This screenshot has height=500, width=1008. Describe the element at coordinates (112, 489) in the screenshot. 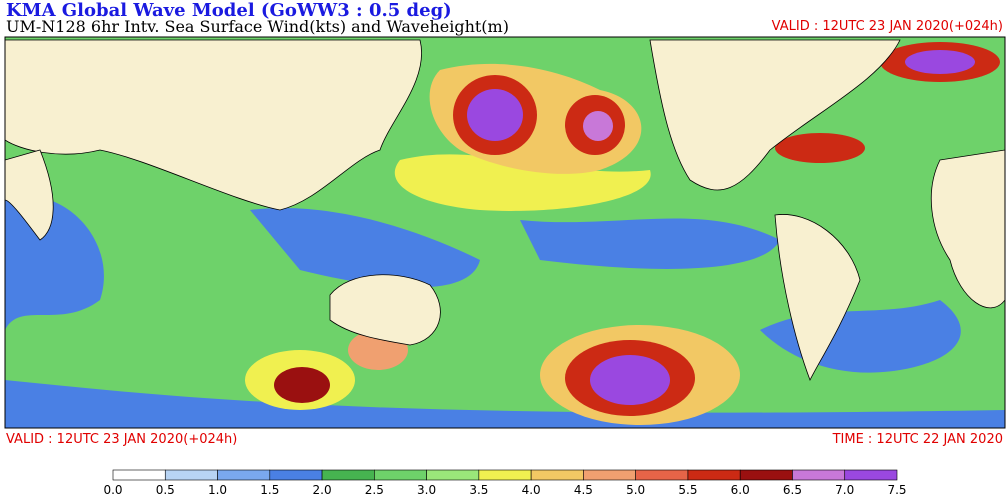

I see `colorbar-label: 0.0` at that location.